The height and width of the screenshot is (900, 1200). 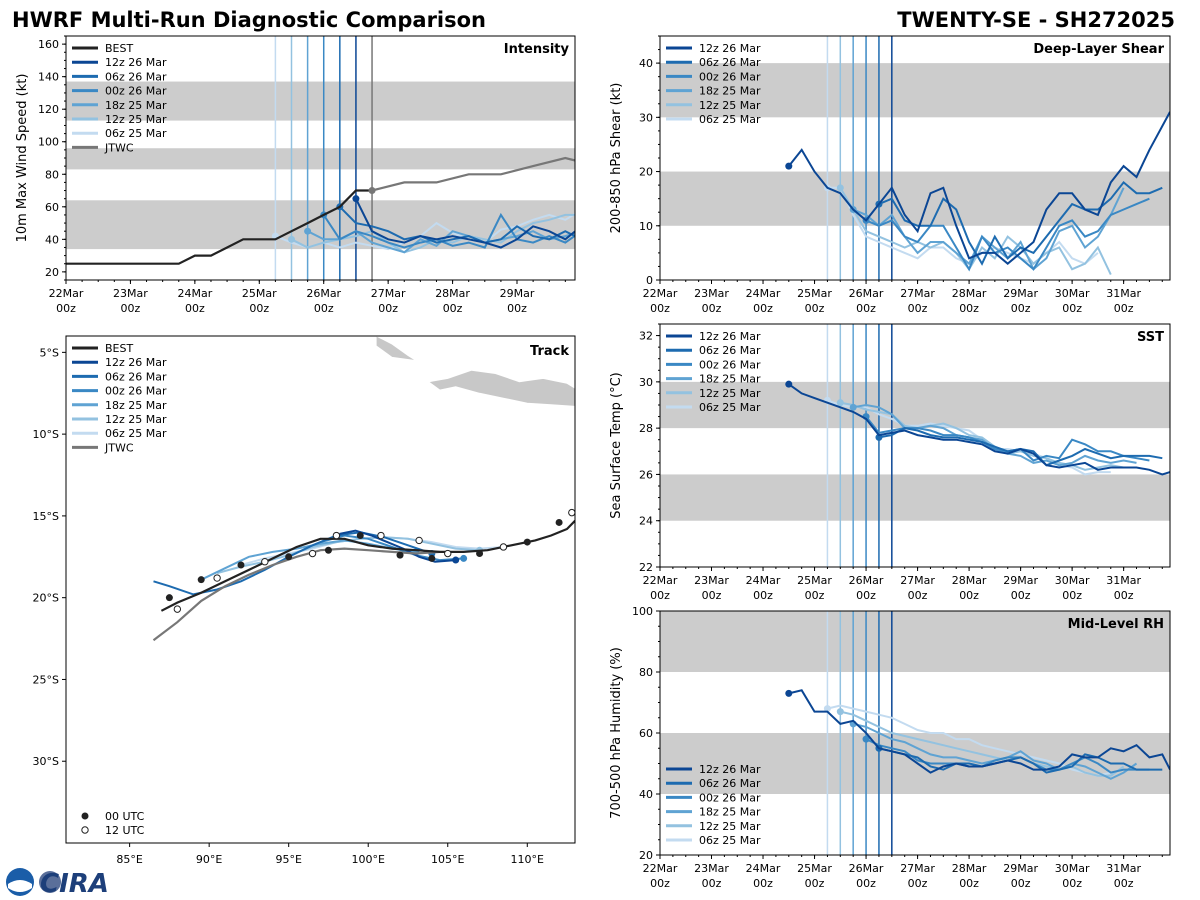 What do you see at coordinates (969, 595) in the screenshot?
I see `sst-xtick-hour-6: 00z` at bounding box center [969, 595].